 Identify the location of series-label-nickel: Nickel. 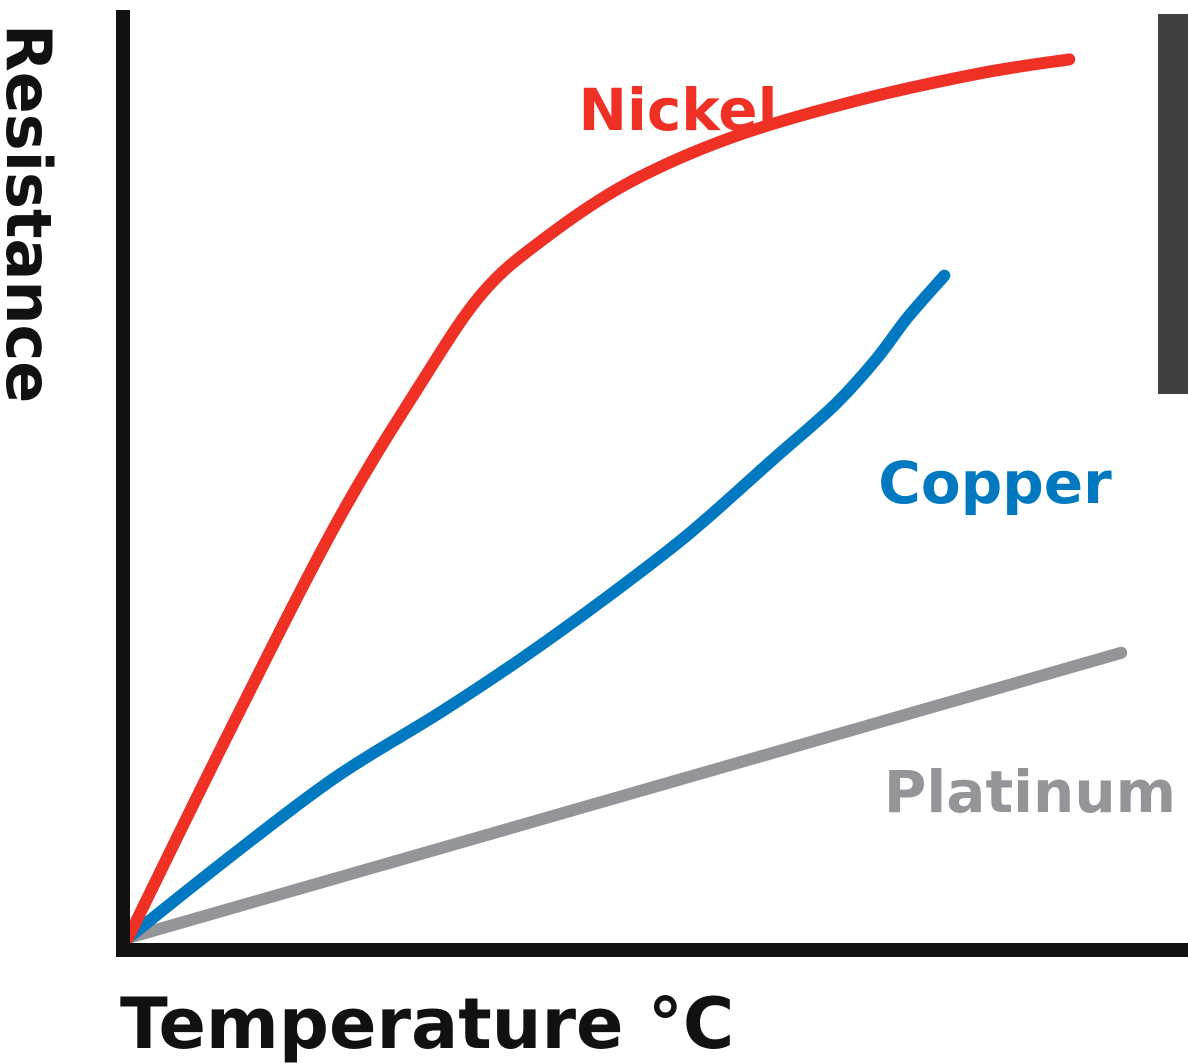
(677, 110).